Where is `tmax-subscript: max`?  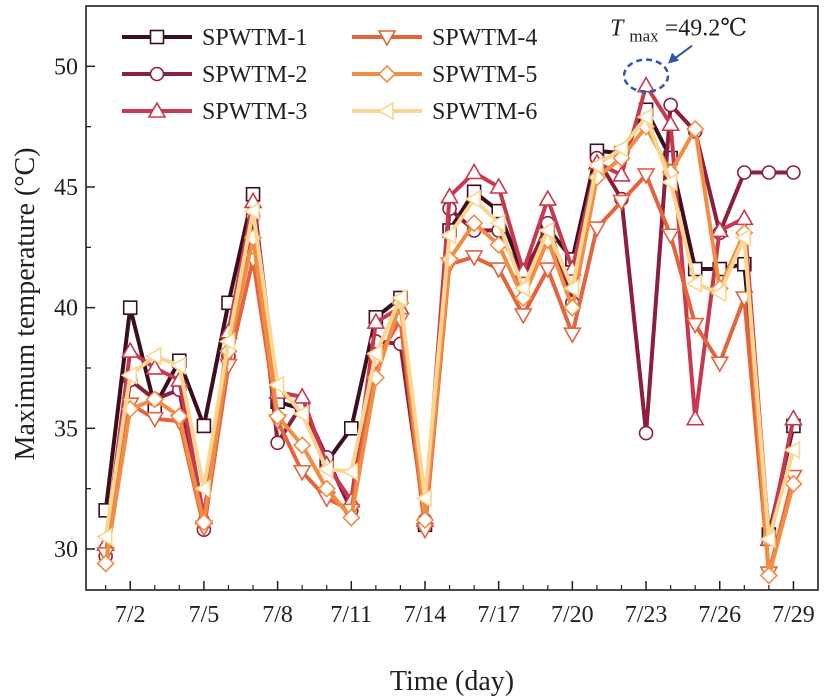
tmax-subscript: max is located at coordinates (644, 36).